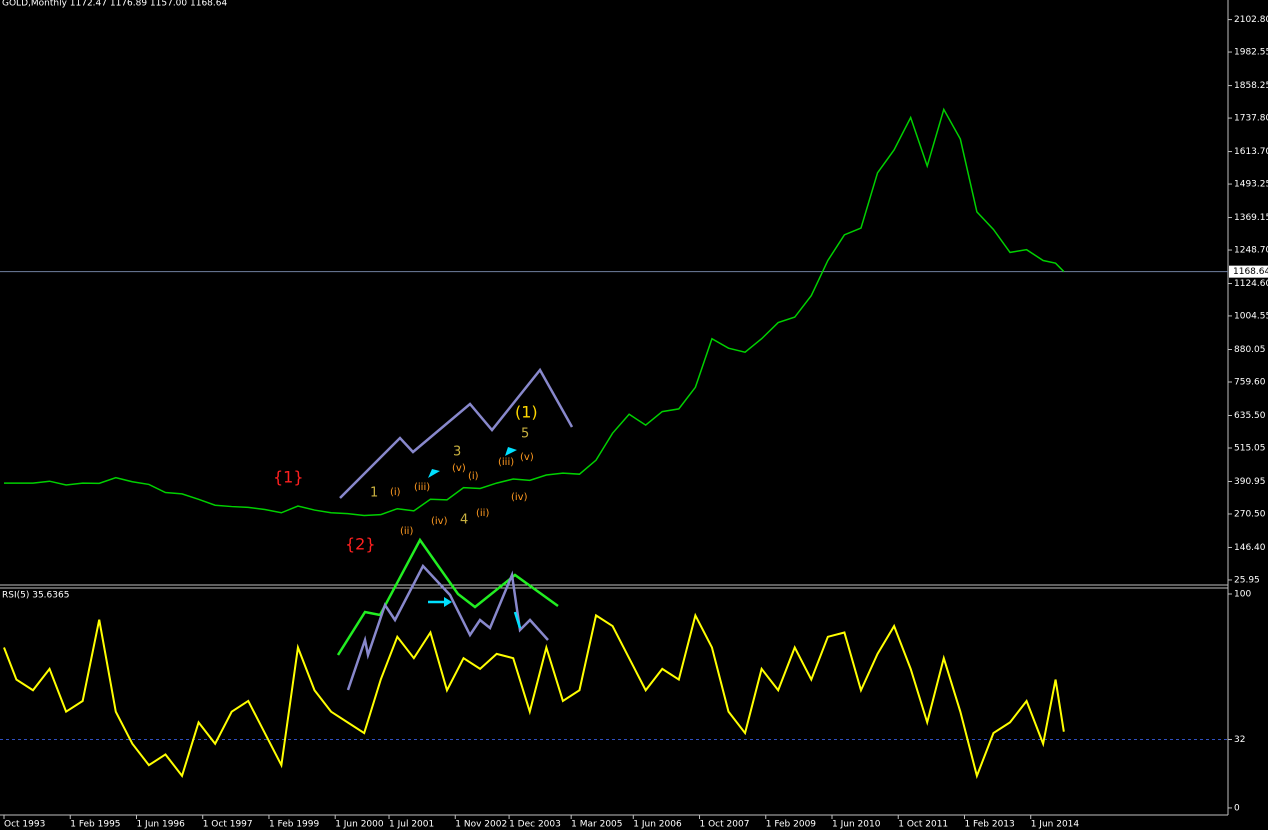 This screenshot has width=1268, height=830. I want to click on wave-arrow, so click(517, 620).